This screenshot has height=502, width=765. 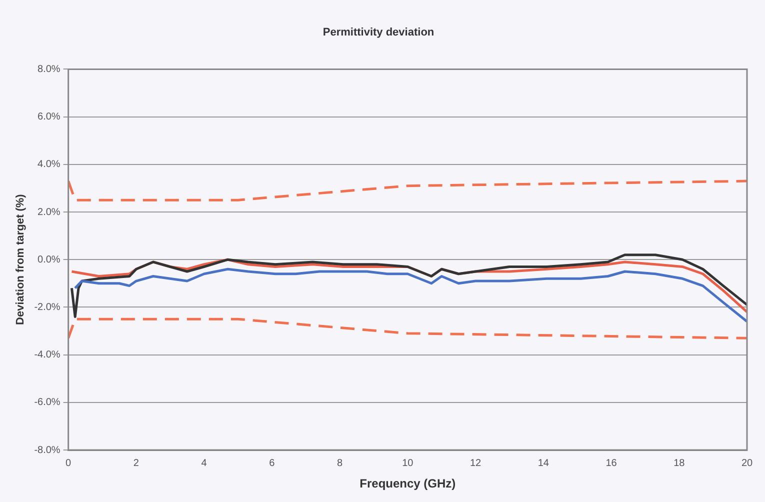 What do you see at coordinates (49, 69) in the screenshot?
I see `y-tick-label: 8.0%` at bounding box center [49, 69].